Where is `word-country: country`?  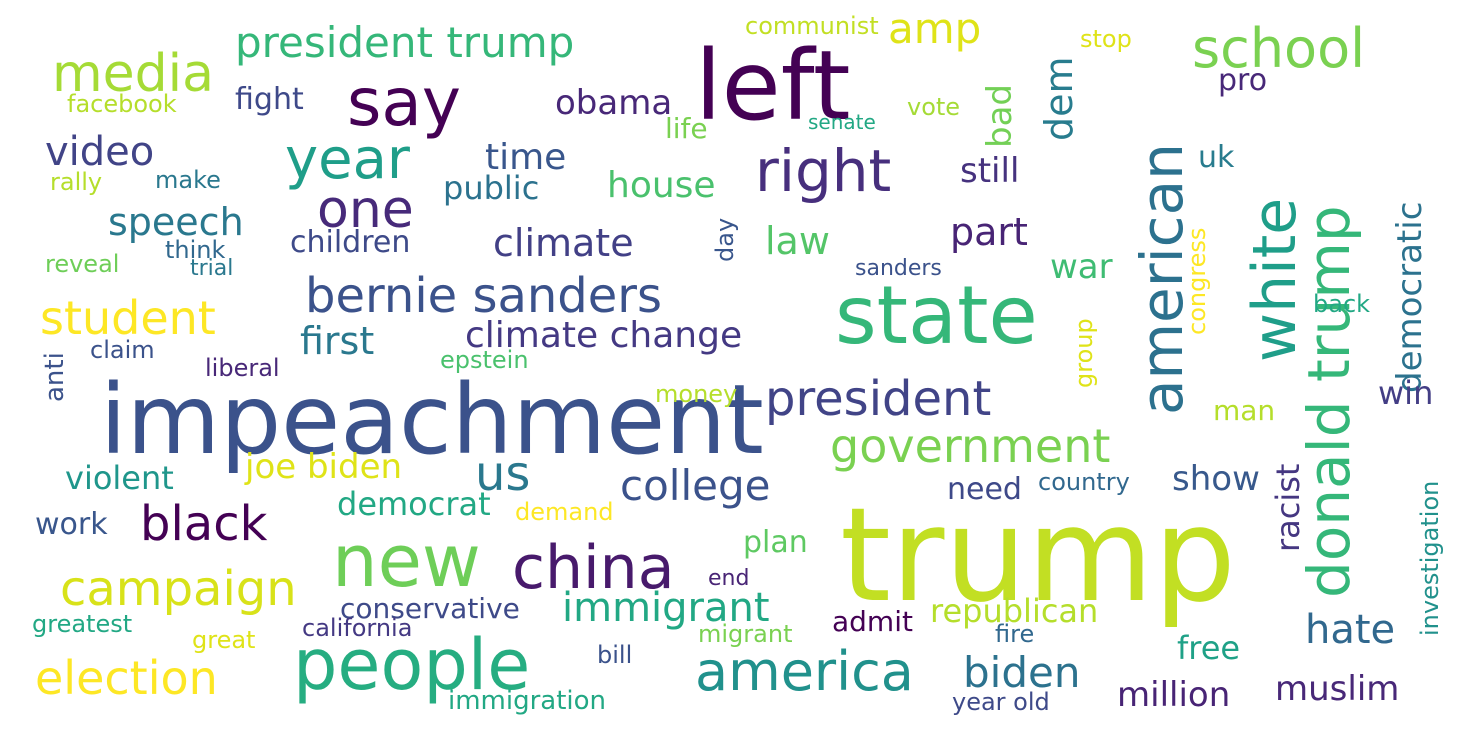 word-country: country is located at coordinates (1084, 482).